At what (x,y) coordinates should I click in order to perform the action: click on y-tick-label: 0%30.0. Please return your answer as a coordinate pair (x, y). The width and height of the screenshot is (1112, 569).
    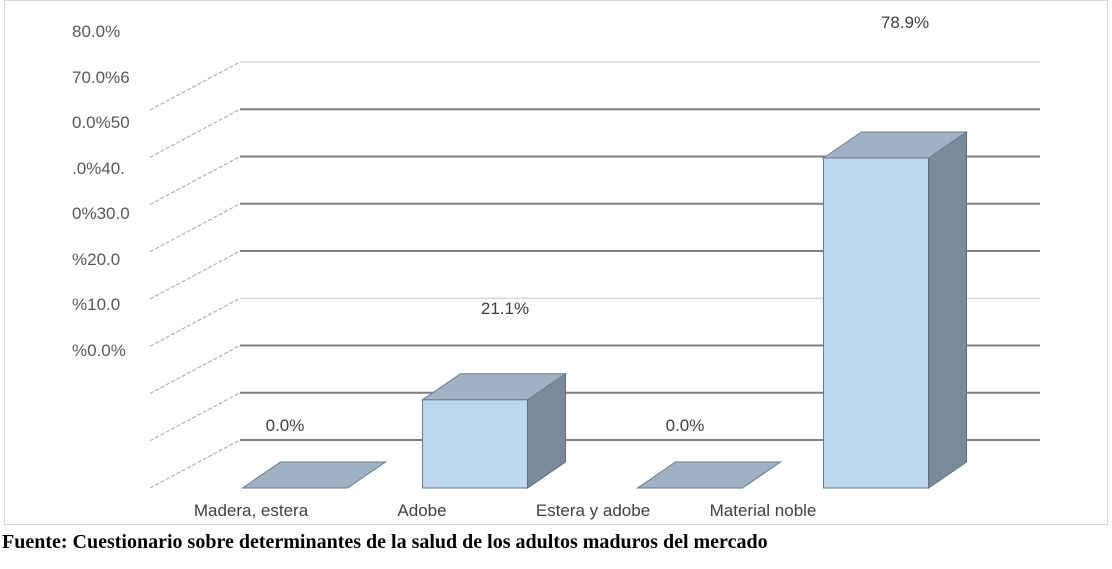
    Looking at the image, I should click on (101, 213).